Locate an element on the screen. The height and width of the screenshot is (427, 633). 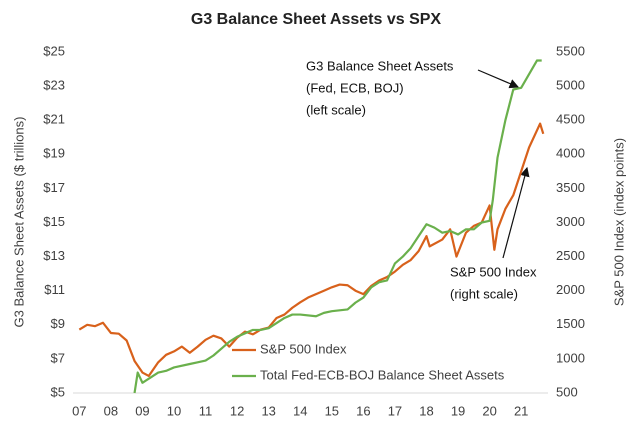
y2-tick-label: 1000 is located at coordinates (570, 357).